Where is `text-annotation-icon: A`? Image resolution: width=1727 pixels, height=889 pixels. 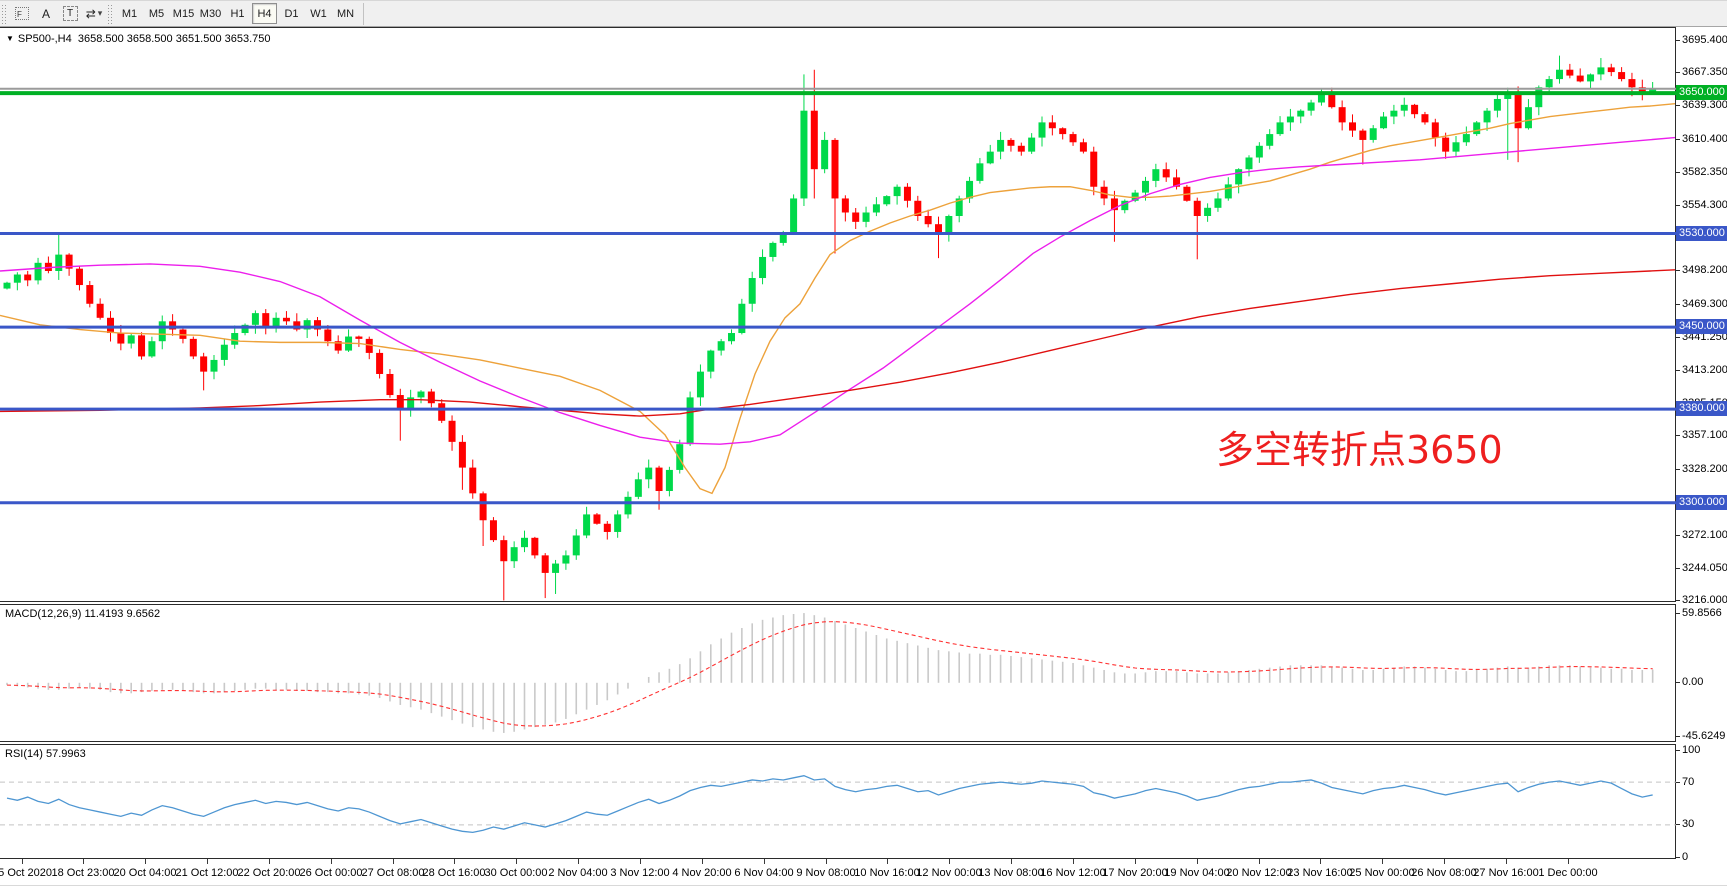 text-annotation-icon: A is located at coordinates (45, 13).